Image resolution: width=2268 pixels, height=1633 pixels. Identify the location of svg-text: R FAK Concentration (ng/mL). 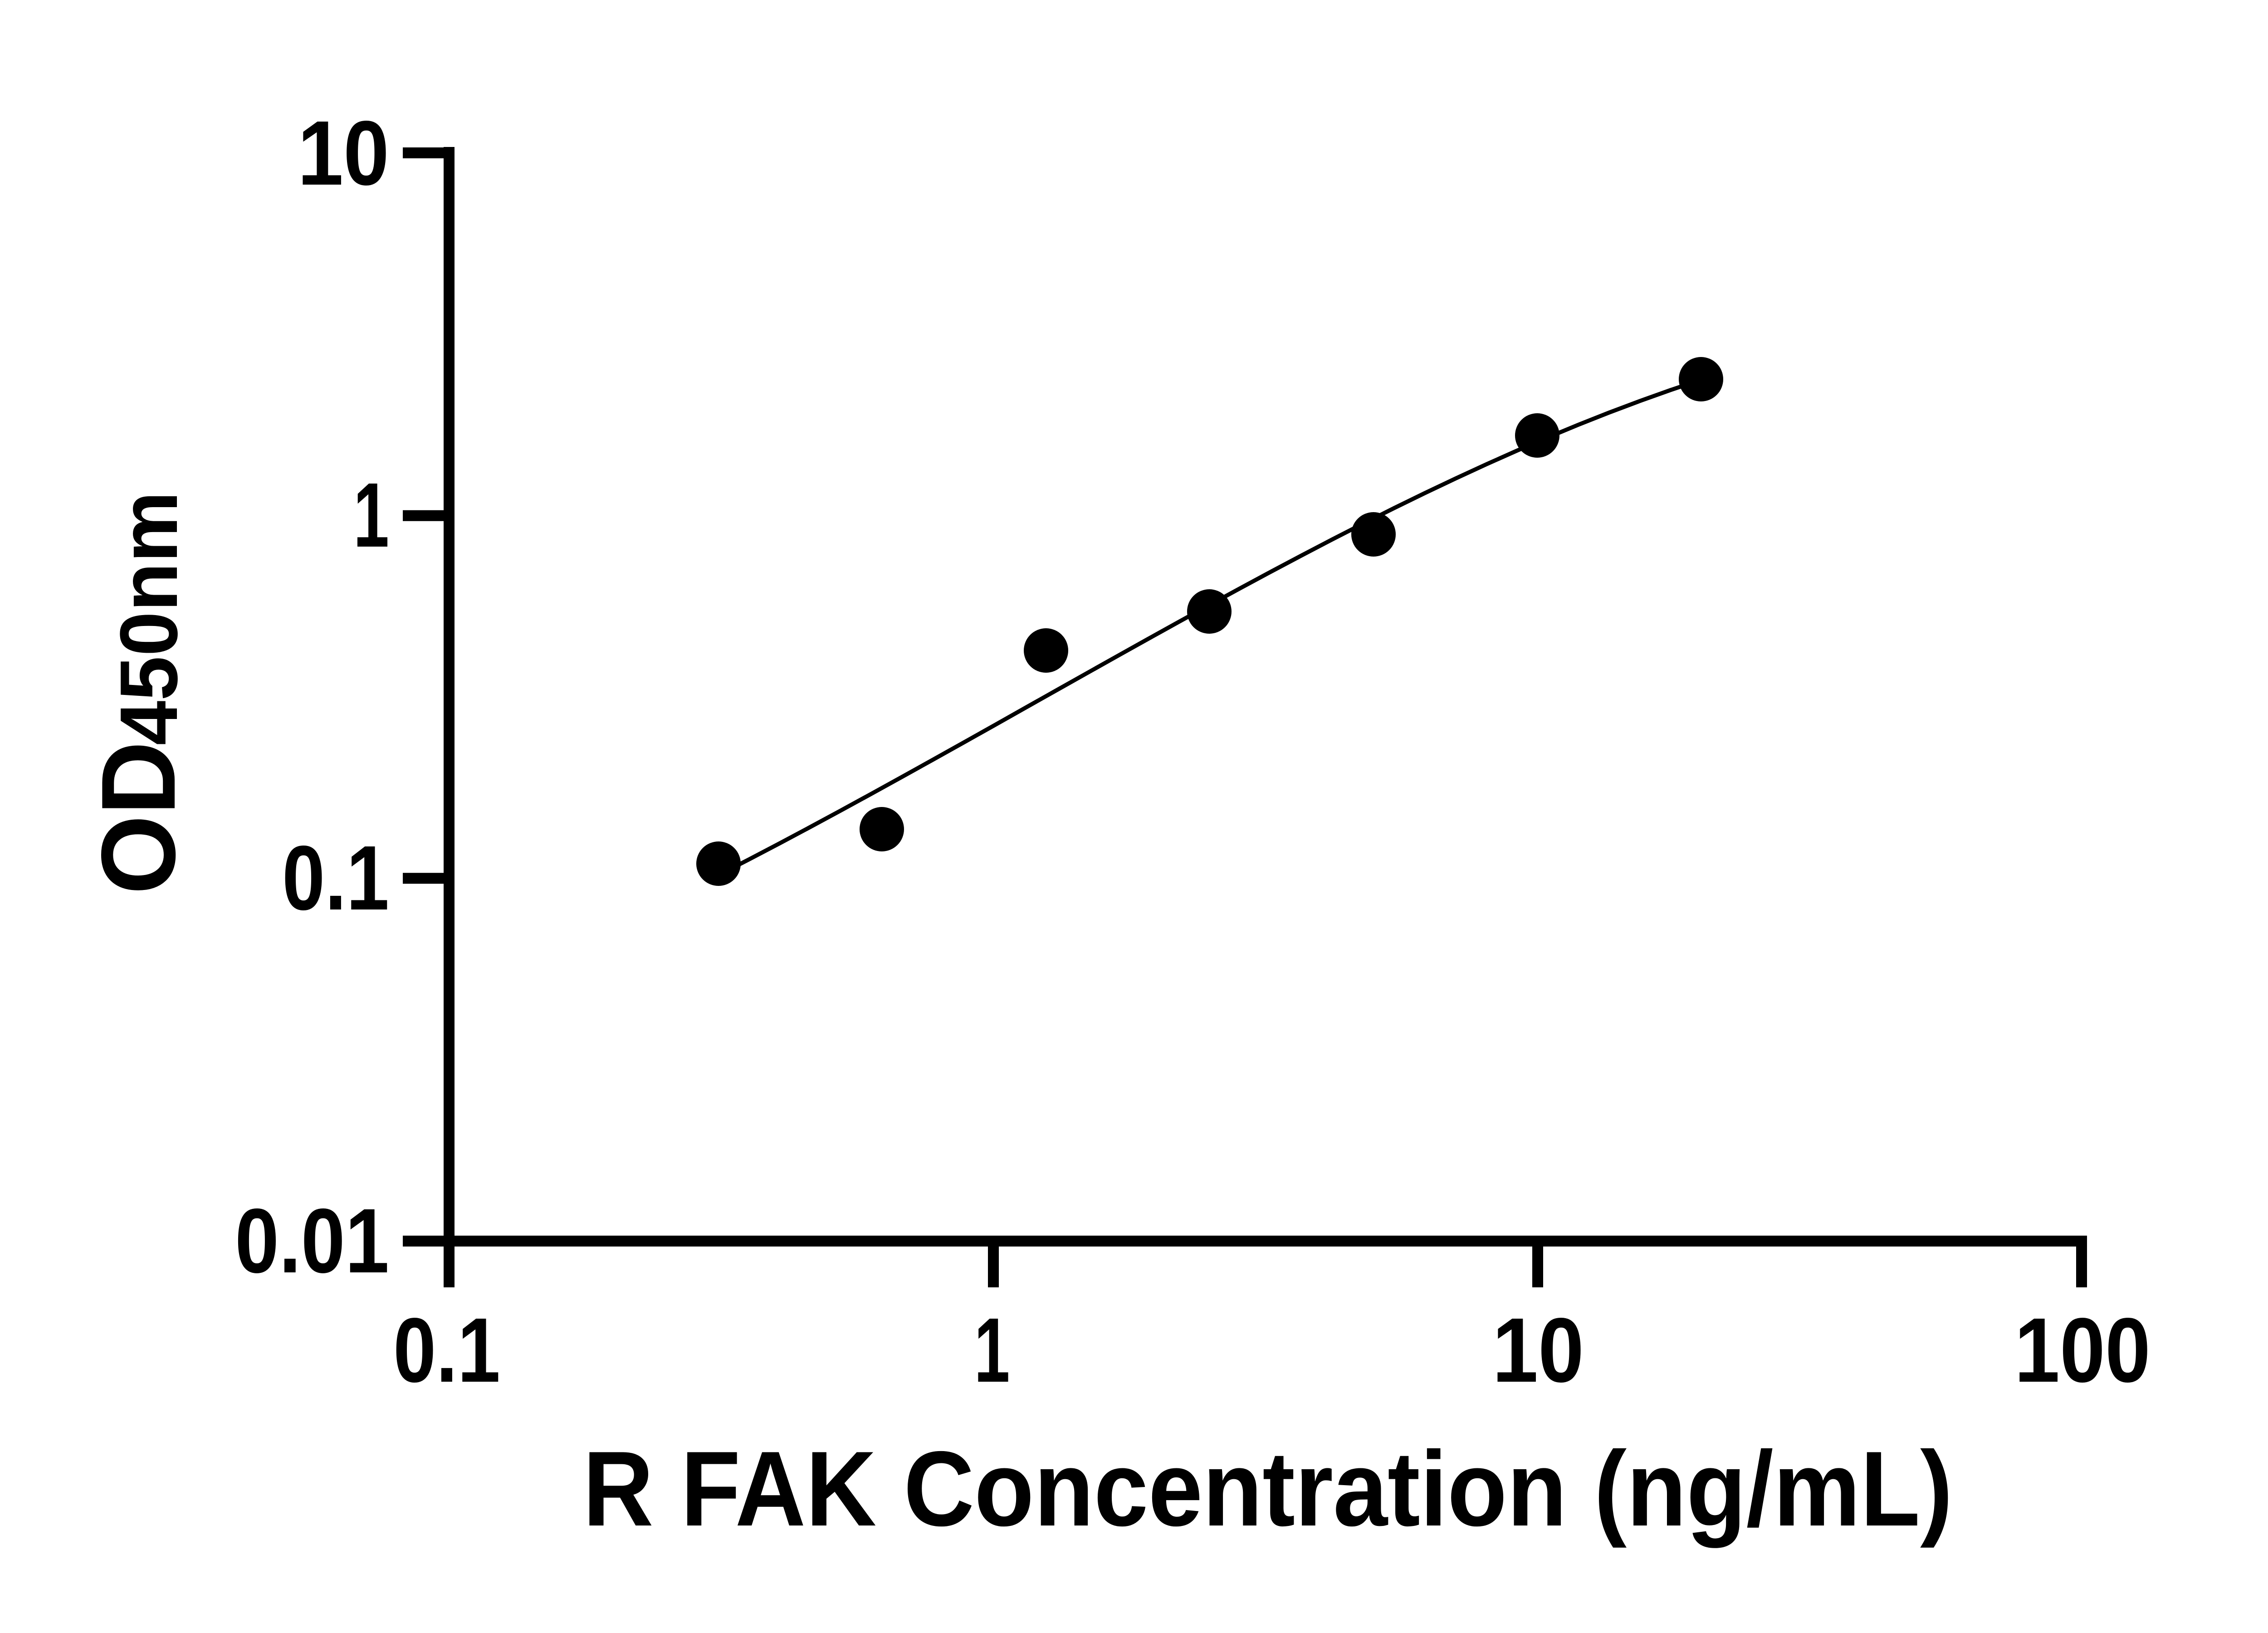
(1268, 1488).